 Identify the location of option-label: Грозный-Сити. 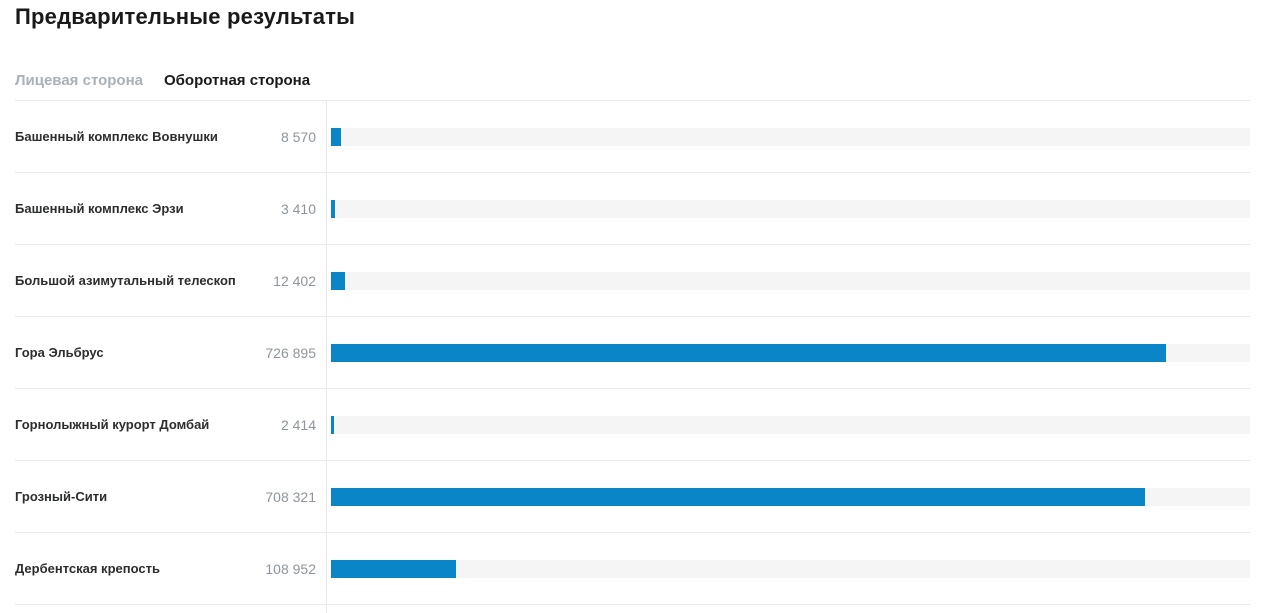
(61, 496).